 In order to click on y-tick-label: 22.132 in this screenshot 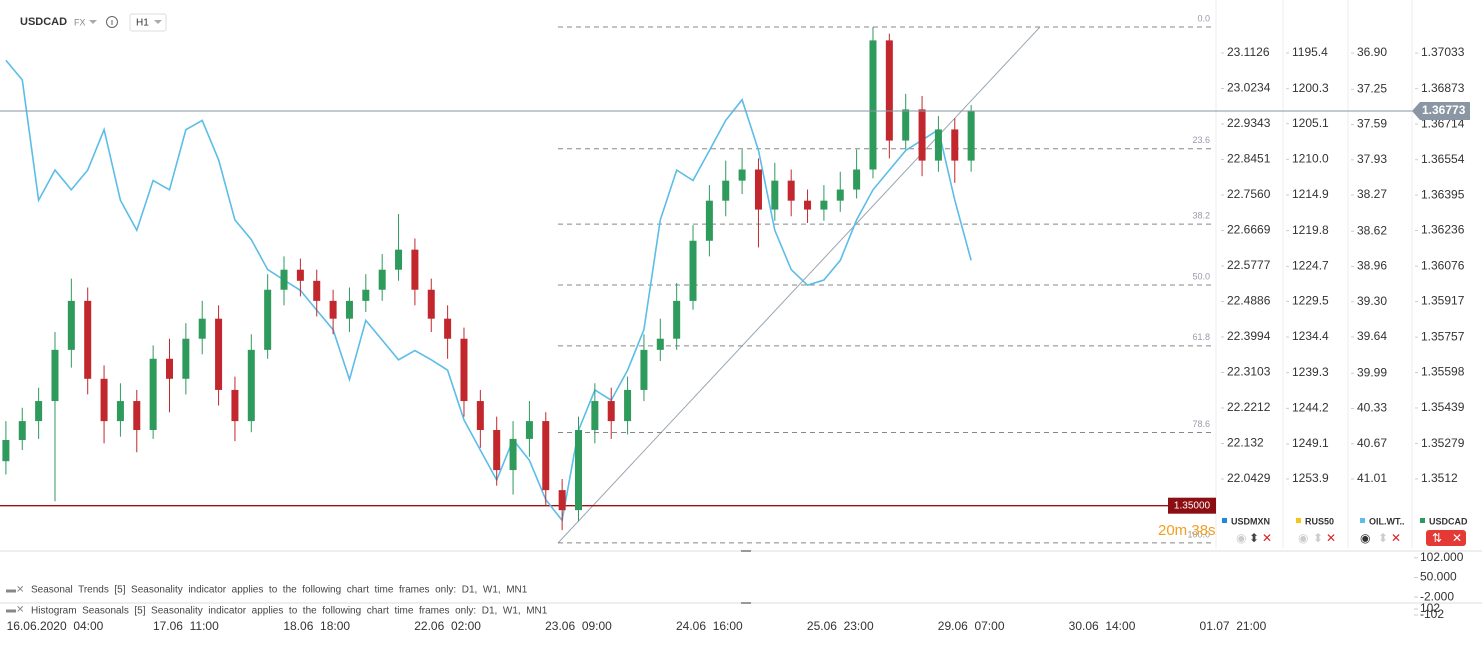, I will do `click(1245, 443)`.